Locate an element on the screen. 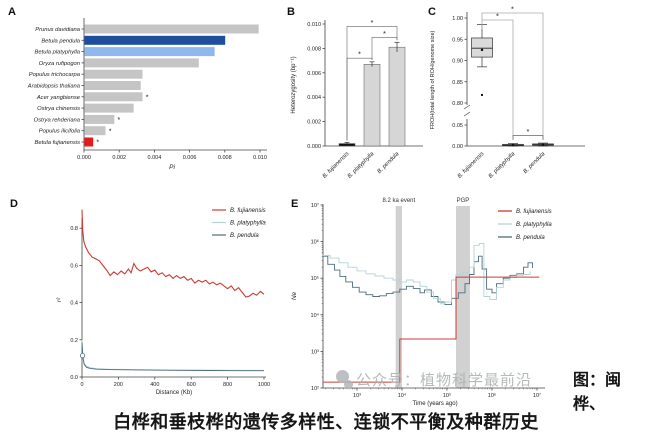  x-tick-label: 10⁶ is located at coordinates (492, 395).